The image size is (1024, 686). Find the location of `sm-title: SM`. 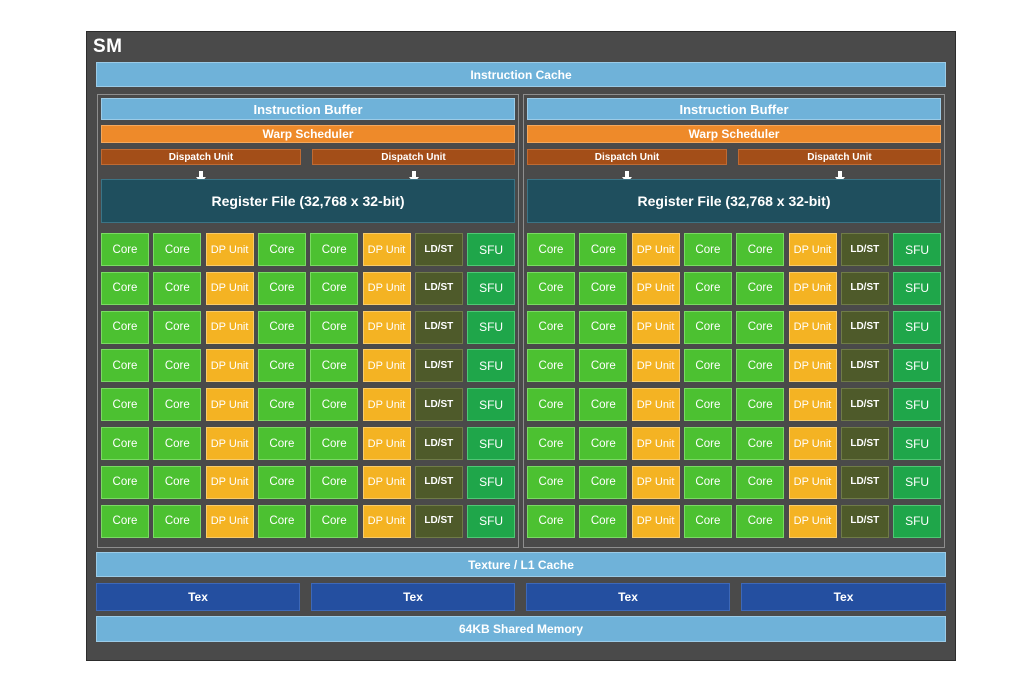

sm-title: SM is located at coordinates (108, 46).